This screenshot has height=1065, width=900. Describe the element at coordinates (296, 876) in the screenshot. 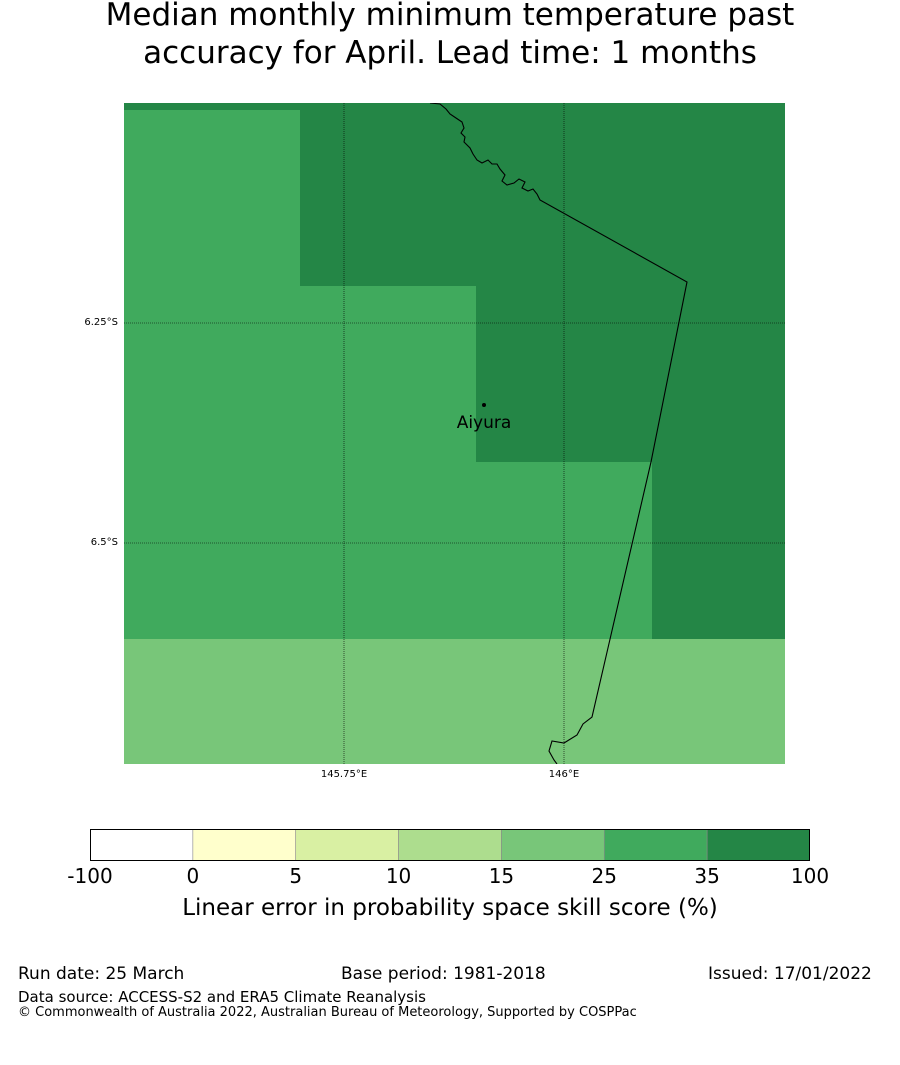

I see `colorbar-tick-label: 5` at that location.